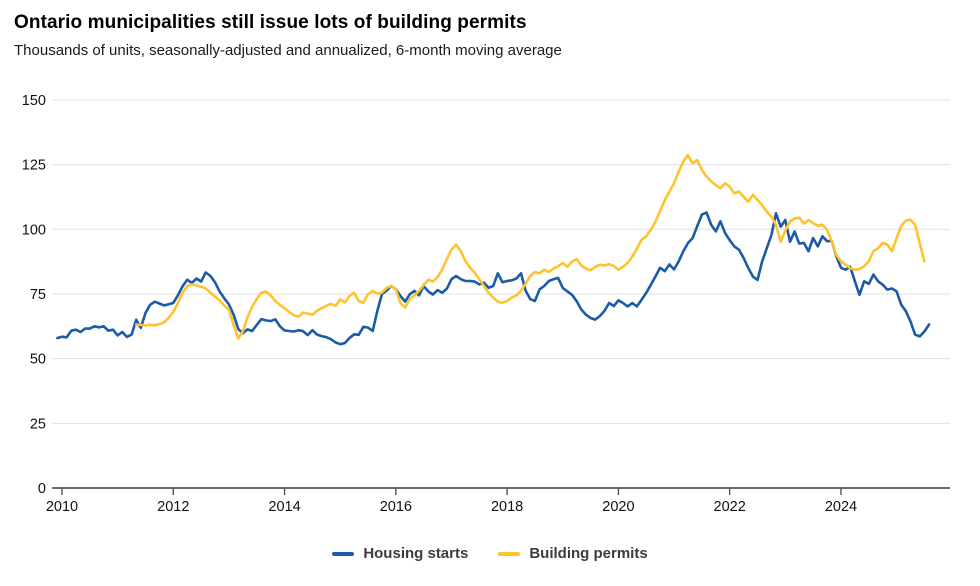  What do you see at coordinates (38, 360) in the screenshot?
I see `y-tick-label: 50` at bounding box center [38, 360].